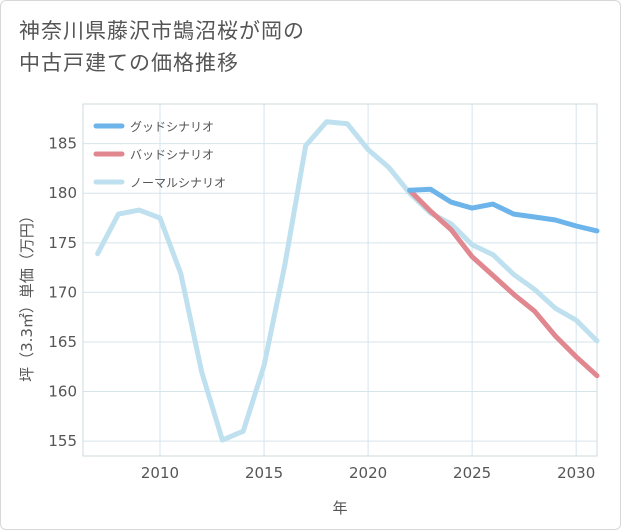 The width and height of the screenshot is (621, 530). What do you see at coordinates (27, 295) in the screenshot?
I see `y-axis-label: 坪（3.3㎡）単価（万円）` at bounding box center [27, 295].